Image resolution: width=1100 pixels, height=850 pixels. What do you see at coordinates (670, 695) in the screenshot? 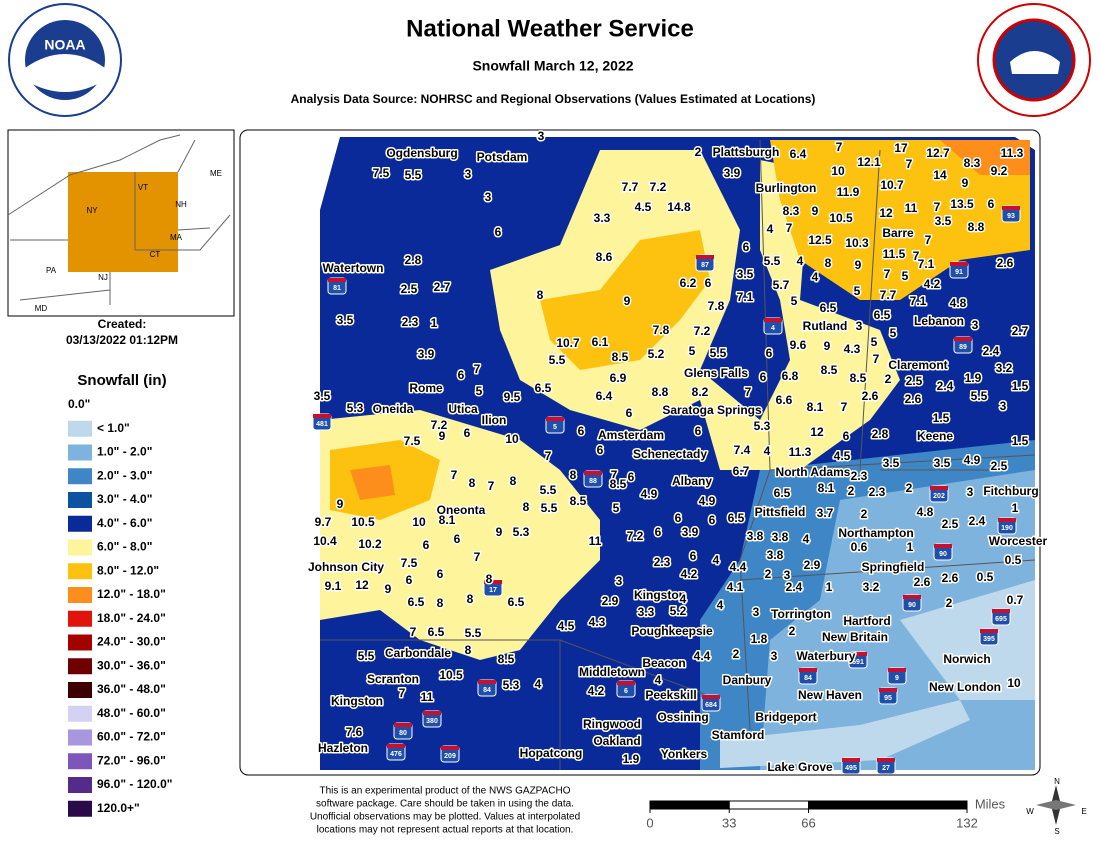
I see `place-label: Peekskill` at bounding box center [670, 695].